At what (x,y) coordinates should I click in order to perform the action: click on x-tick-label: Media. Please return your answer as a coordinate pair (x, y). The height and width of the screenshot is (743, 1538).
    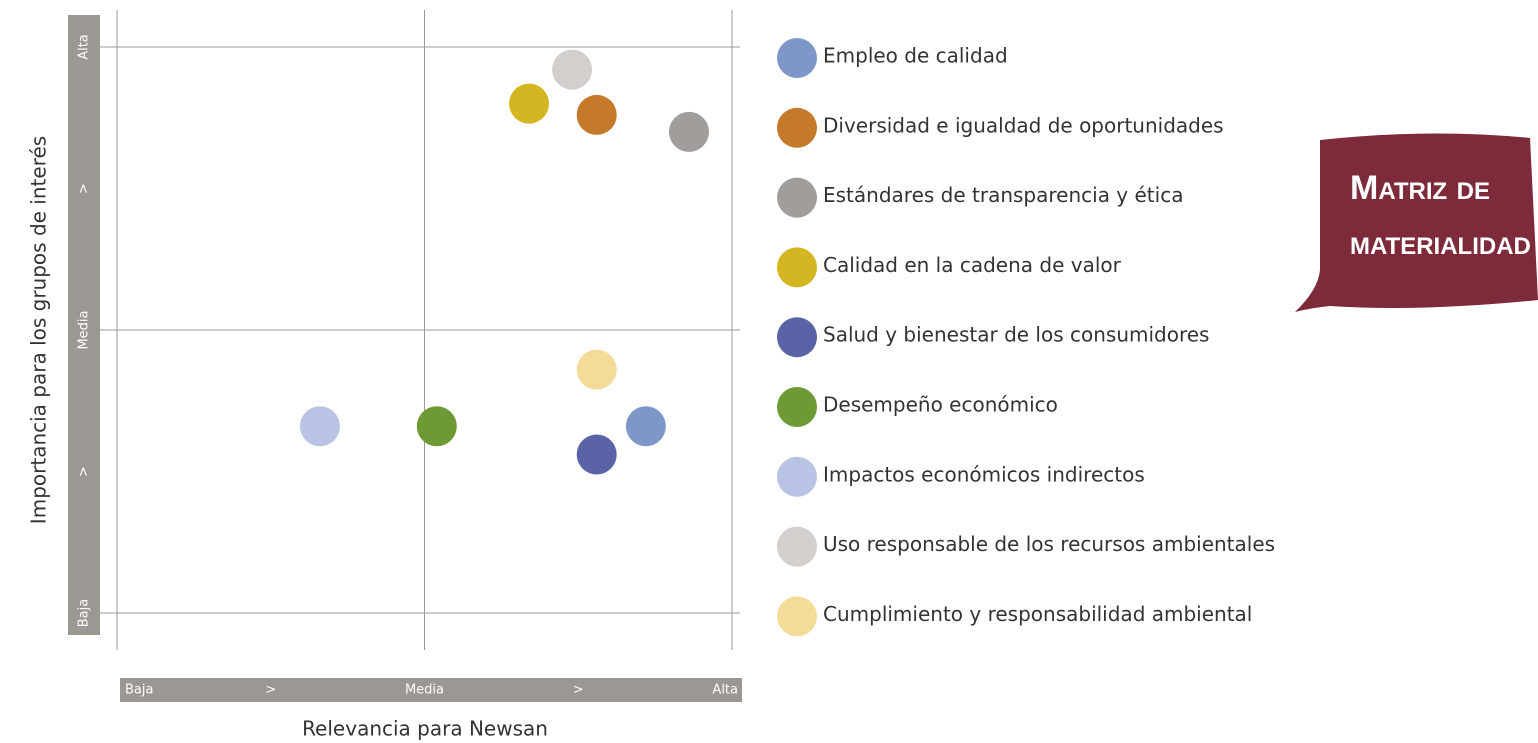
    Looking at the image, I should click on (424, 690).